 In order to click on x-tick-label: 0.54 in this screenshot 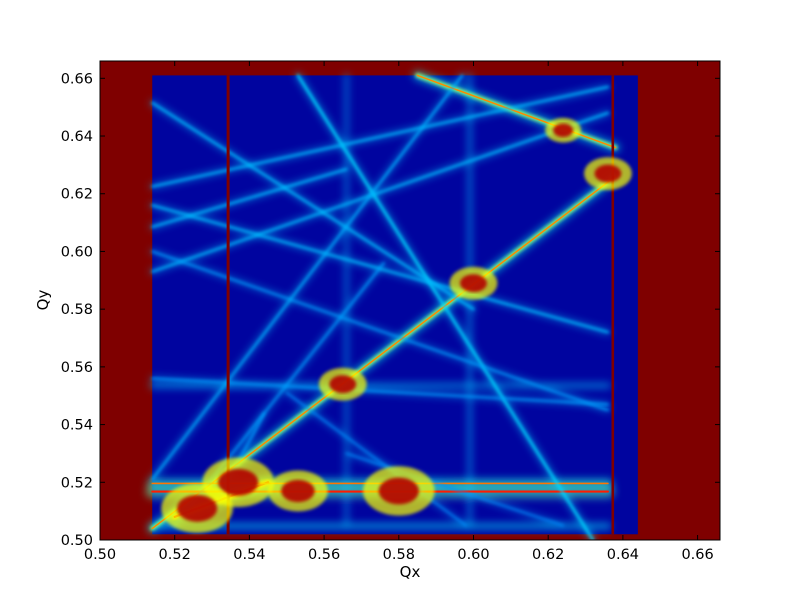, I will do `click(249, 555)`.